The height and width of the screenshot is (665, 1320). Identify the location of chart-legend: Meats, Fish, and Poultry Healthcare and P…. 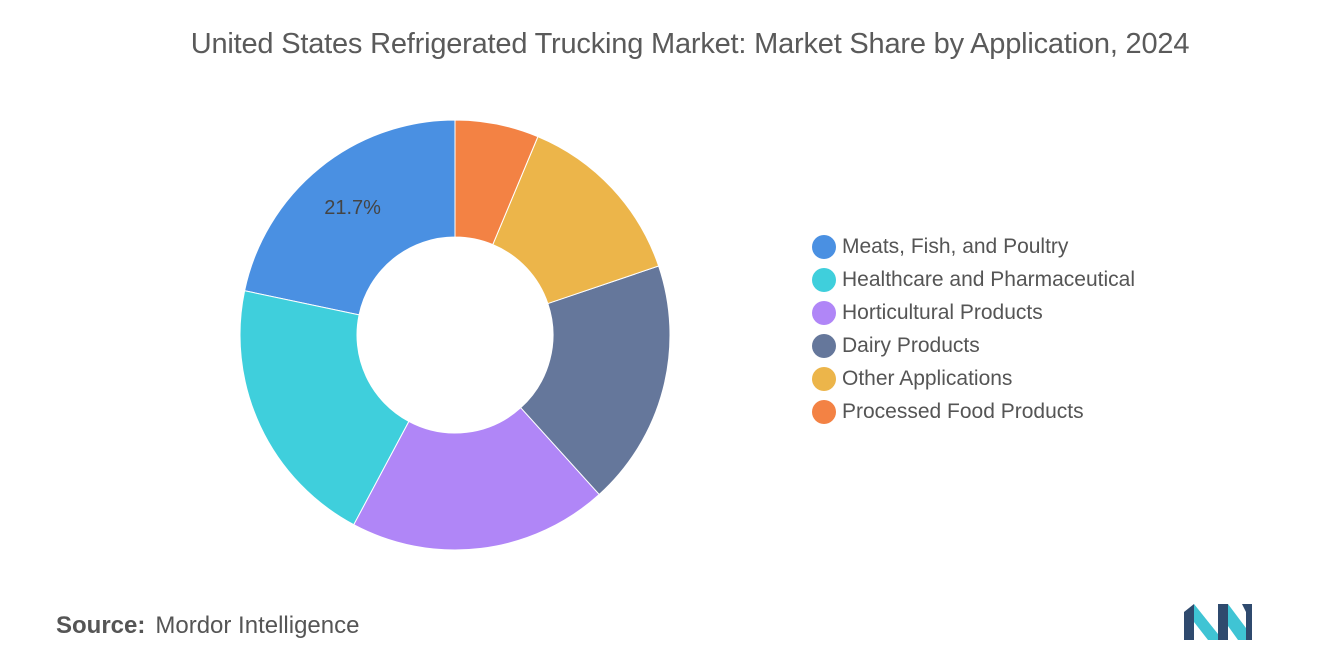
(973, 329).